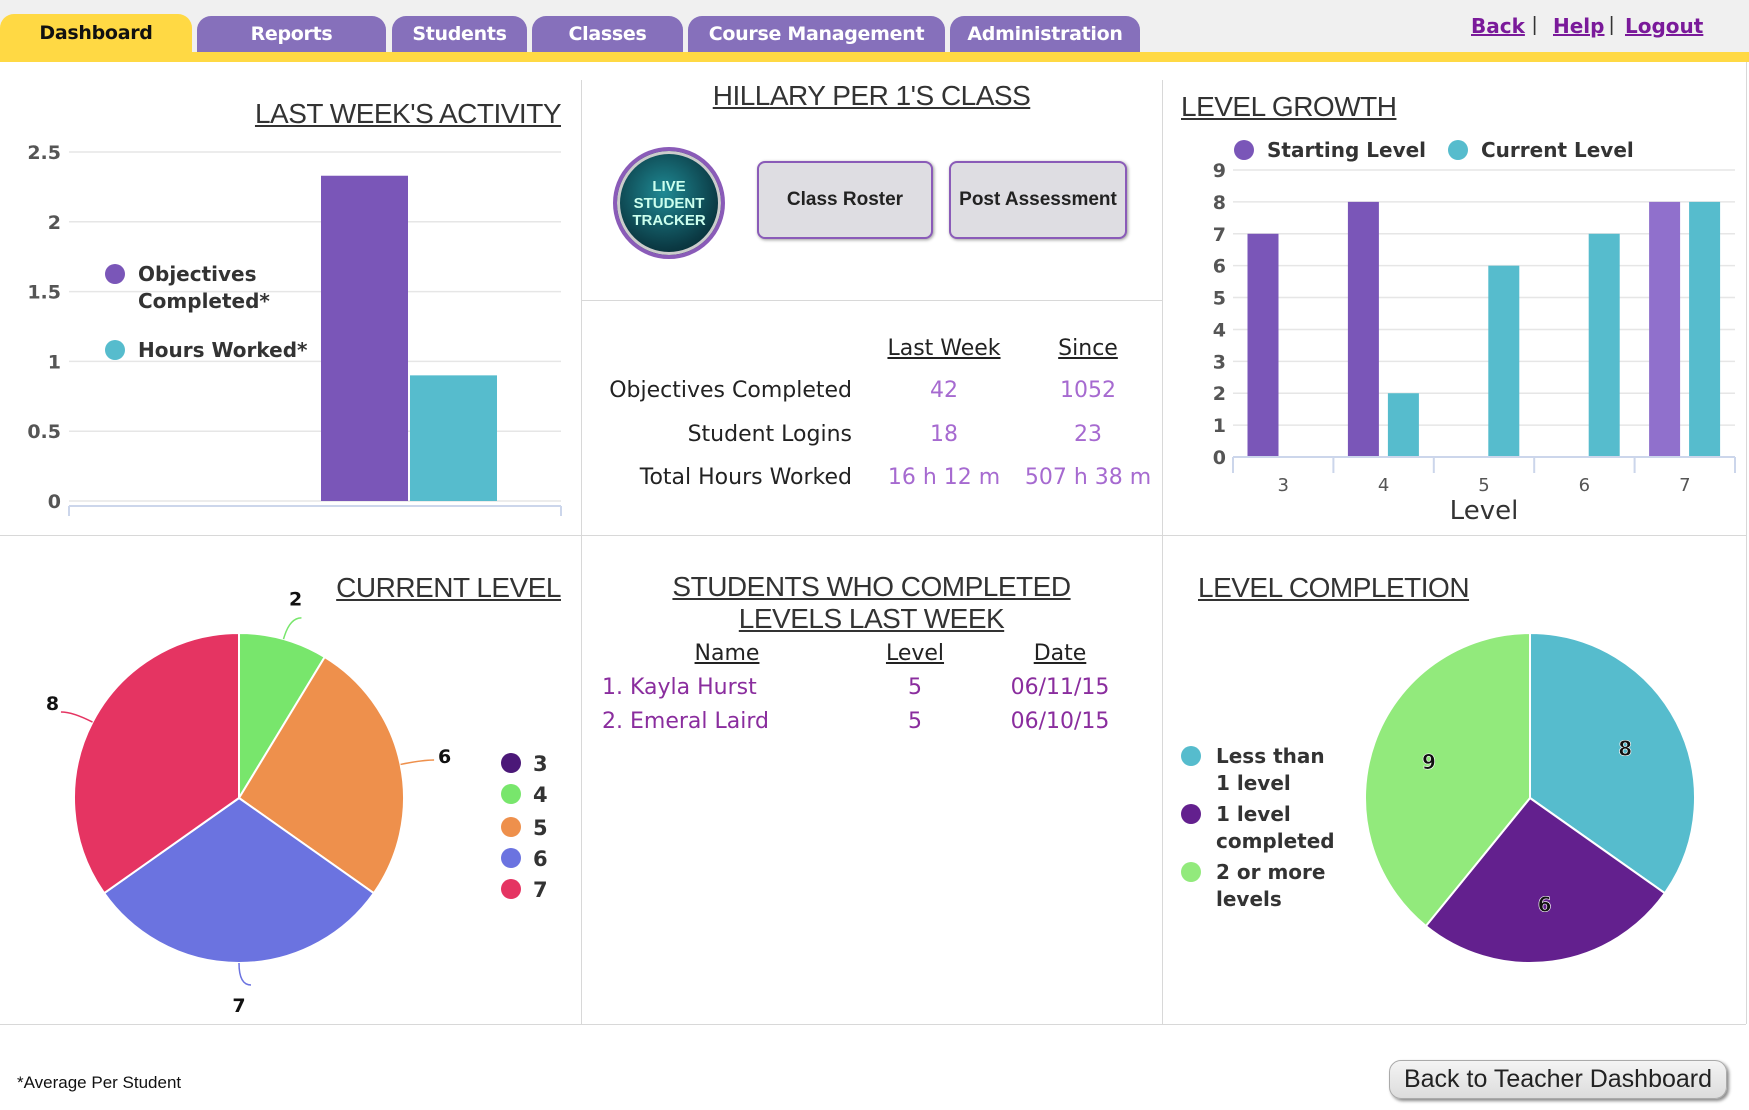 This screenshot has height=1110, width=1749. What do you see at coordinates (1088, 390) in the screenshot?
I see `stat-since: 1052` at bounding box center [1088, 390].